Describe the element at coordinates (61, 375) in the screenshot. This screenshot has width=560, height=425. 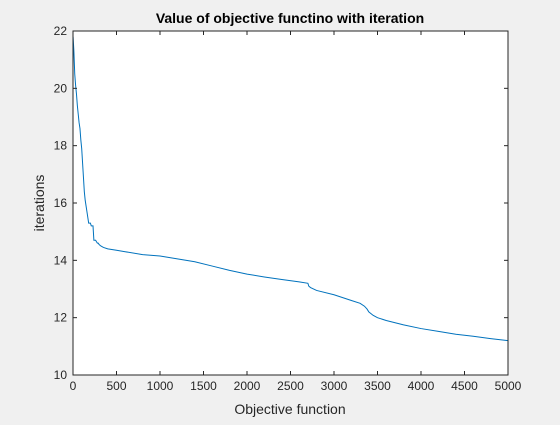
I see `y-tick-label: 10` at that location.